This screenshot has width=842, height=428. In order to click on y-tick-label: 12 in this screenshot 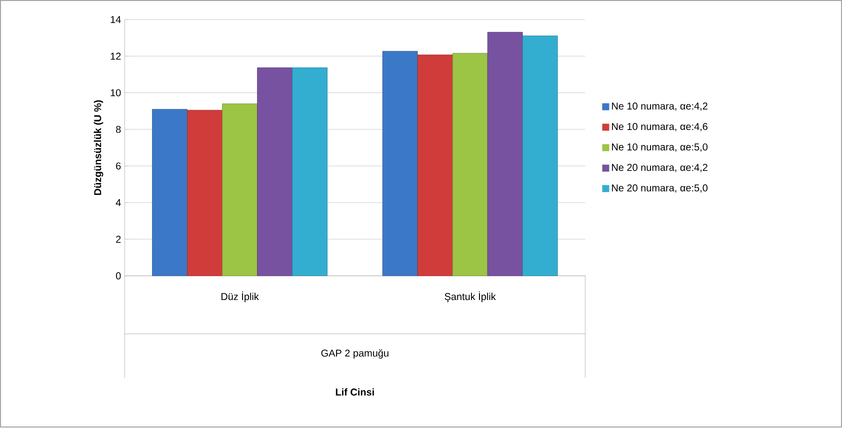, I will do `click(115, 56)`.